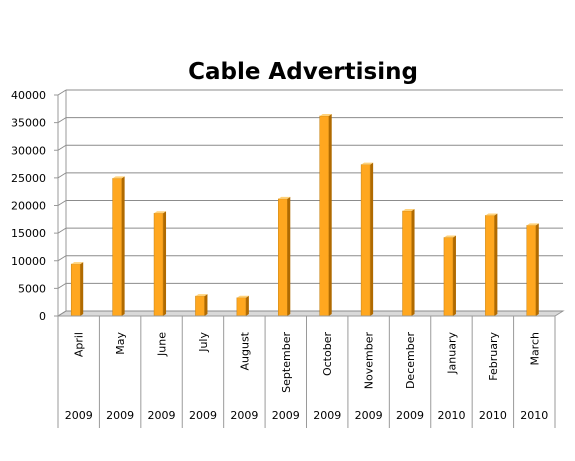 The width and height of the screenshot is (575, 461). I want to click on y-tick-label: 20000, so click(28, 206).